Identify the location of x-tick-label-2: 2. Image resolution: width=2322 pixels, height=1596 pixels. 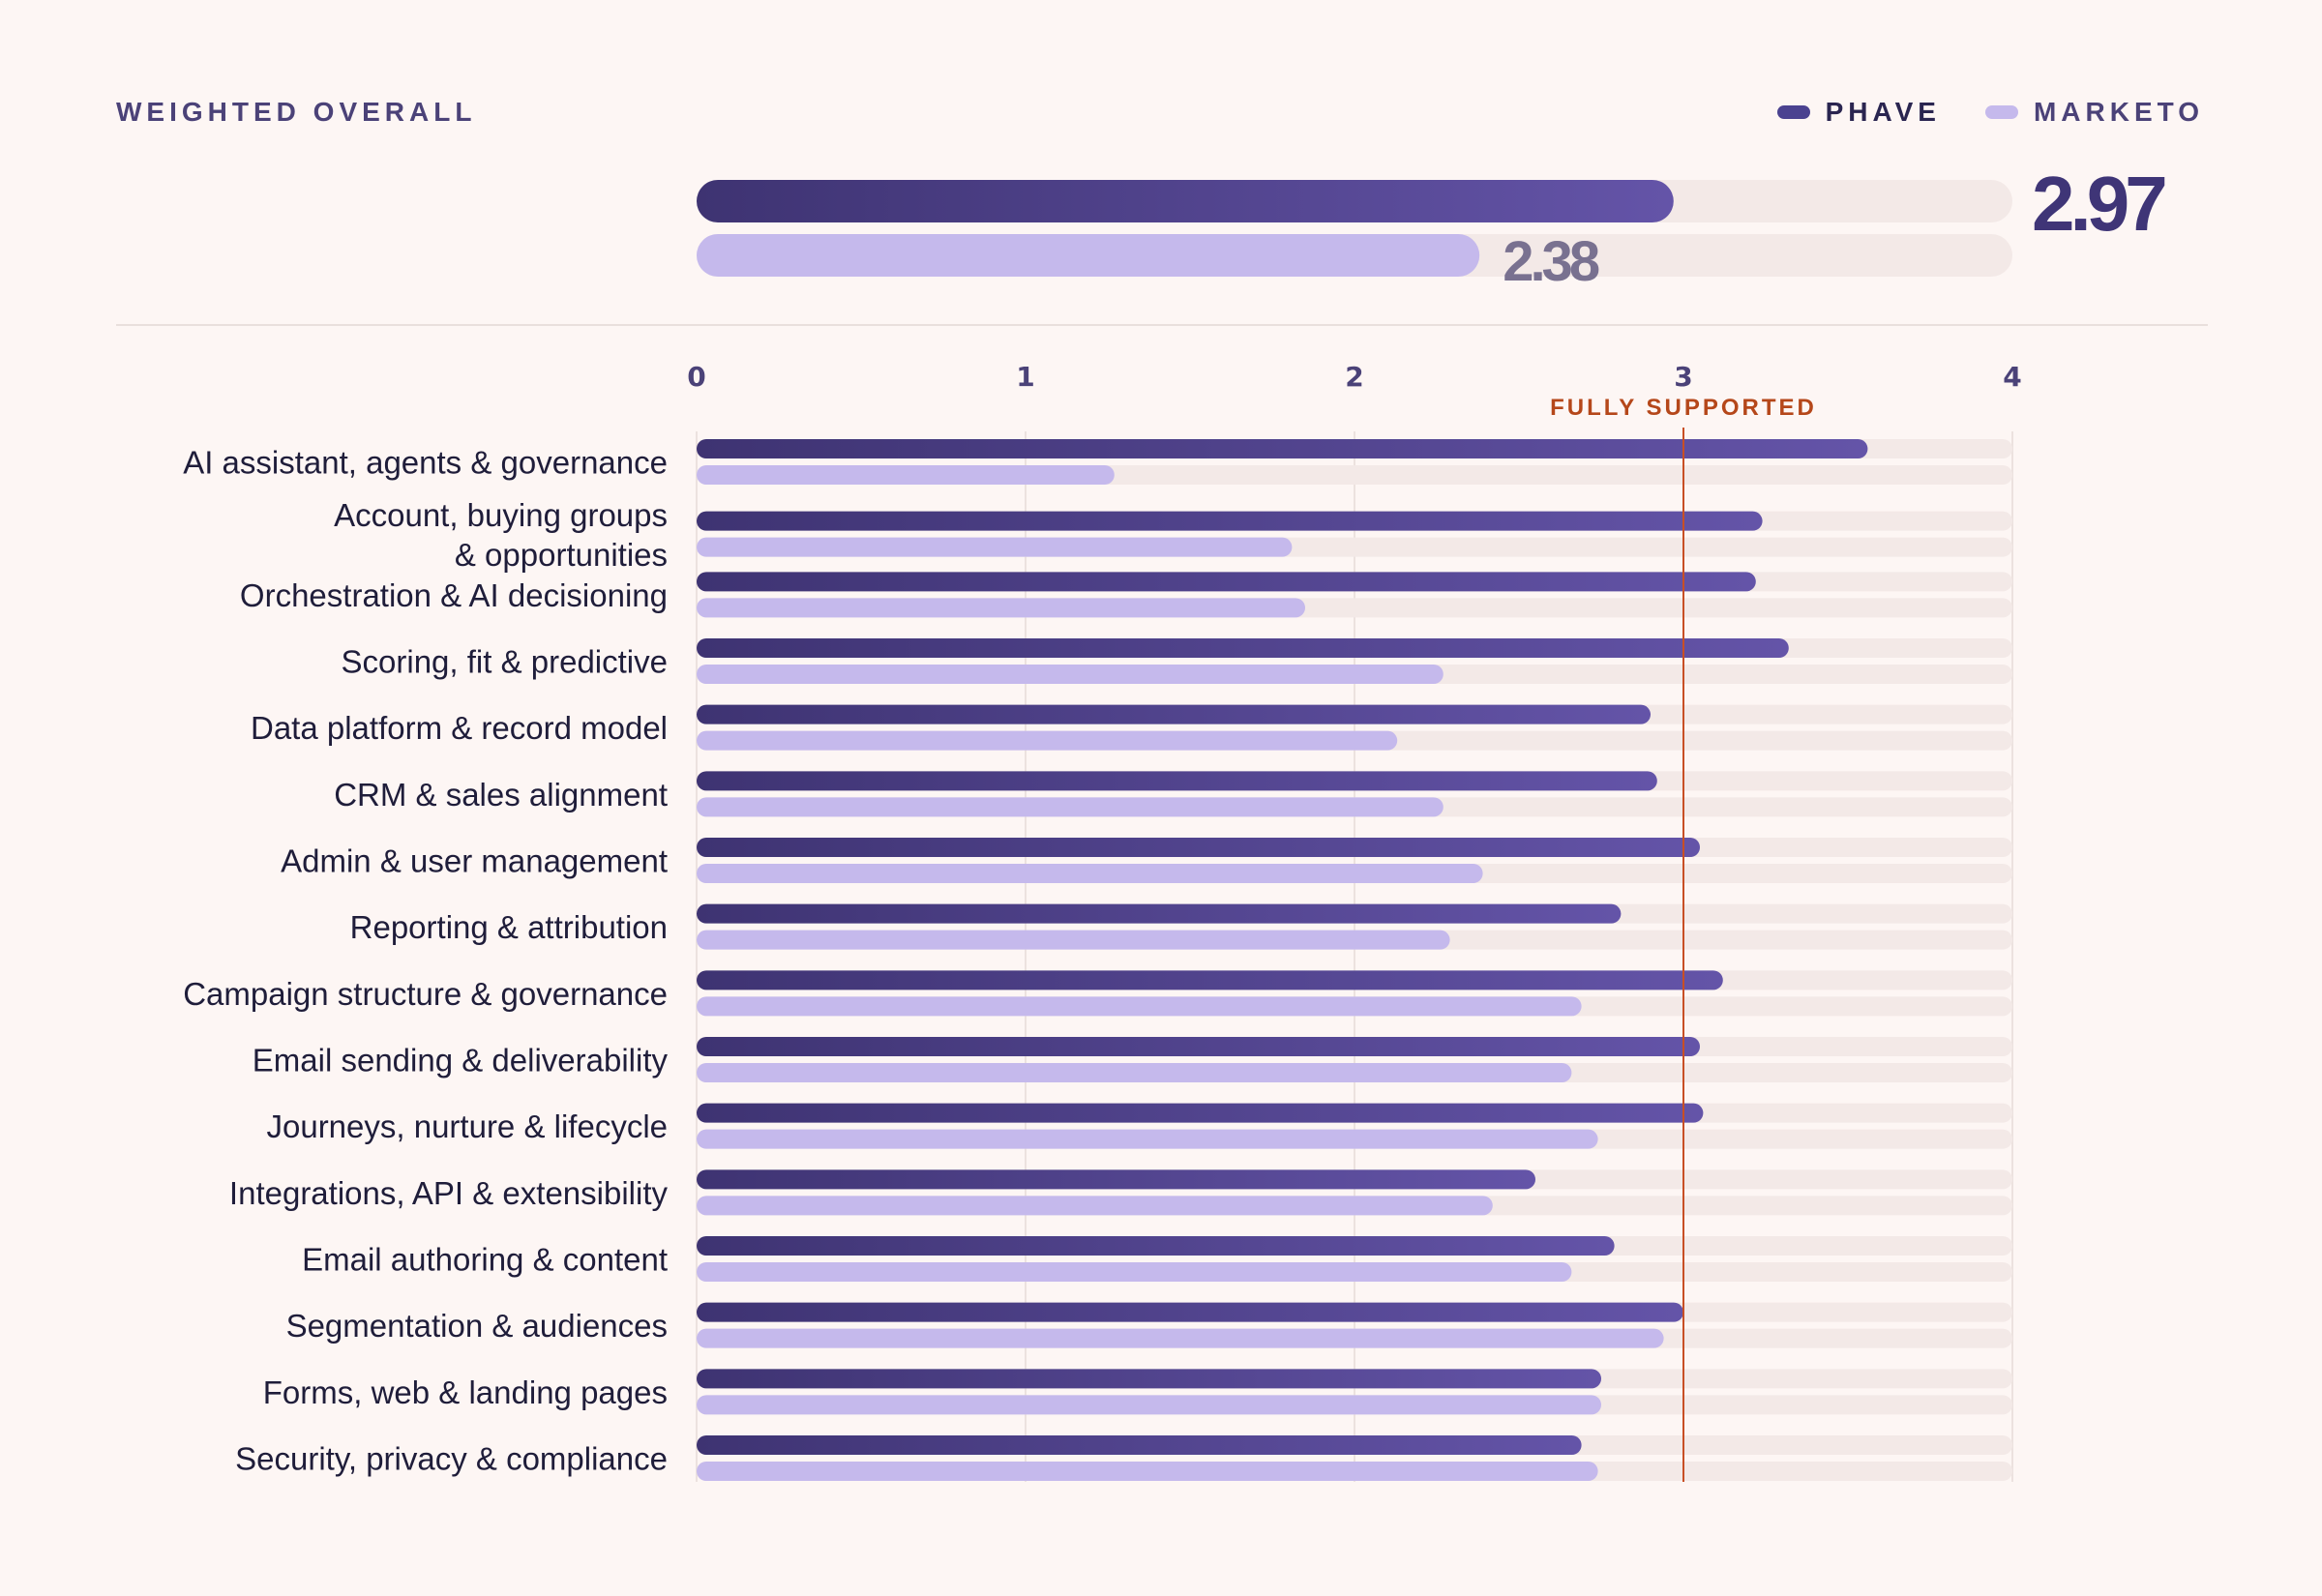
(1354, 377).